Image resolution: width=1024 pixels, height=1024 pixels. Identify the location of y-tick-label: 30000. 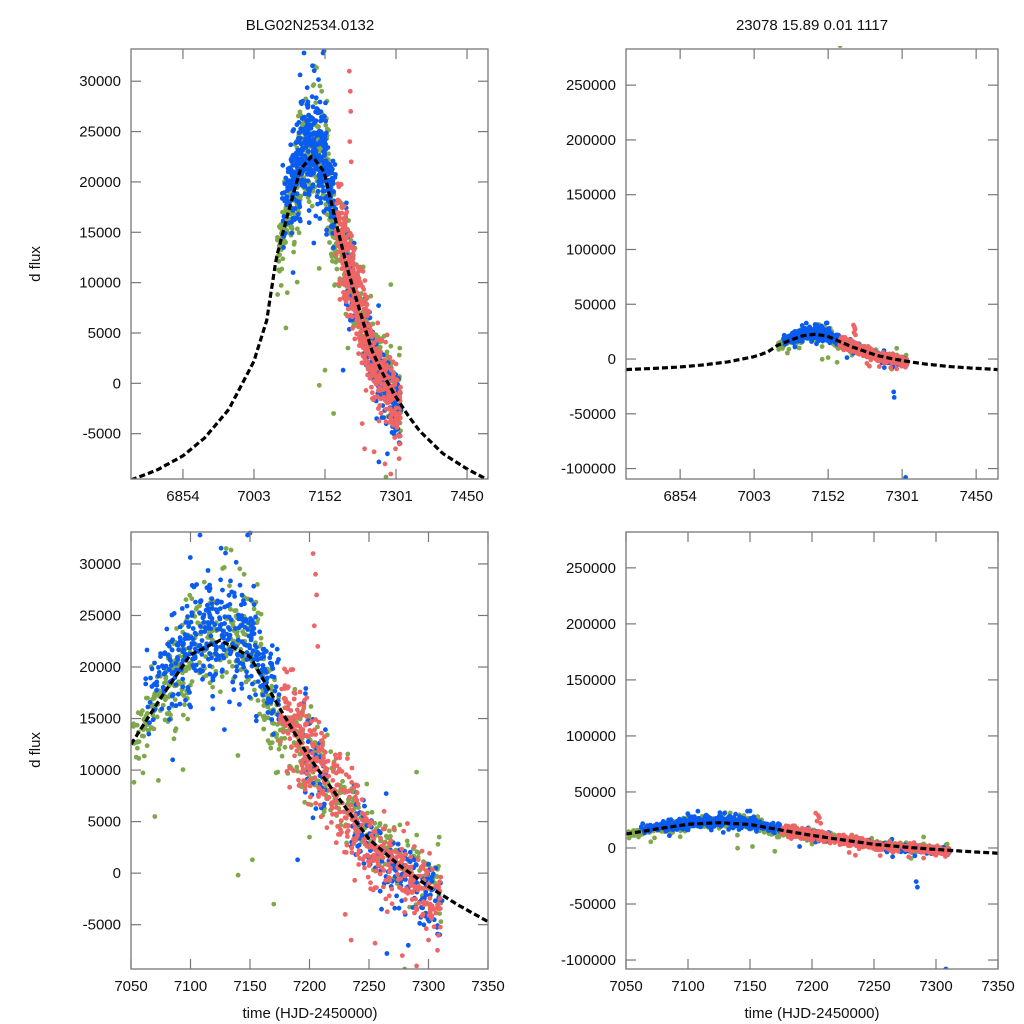
(100, 81).